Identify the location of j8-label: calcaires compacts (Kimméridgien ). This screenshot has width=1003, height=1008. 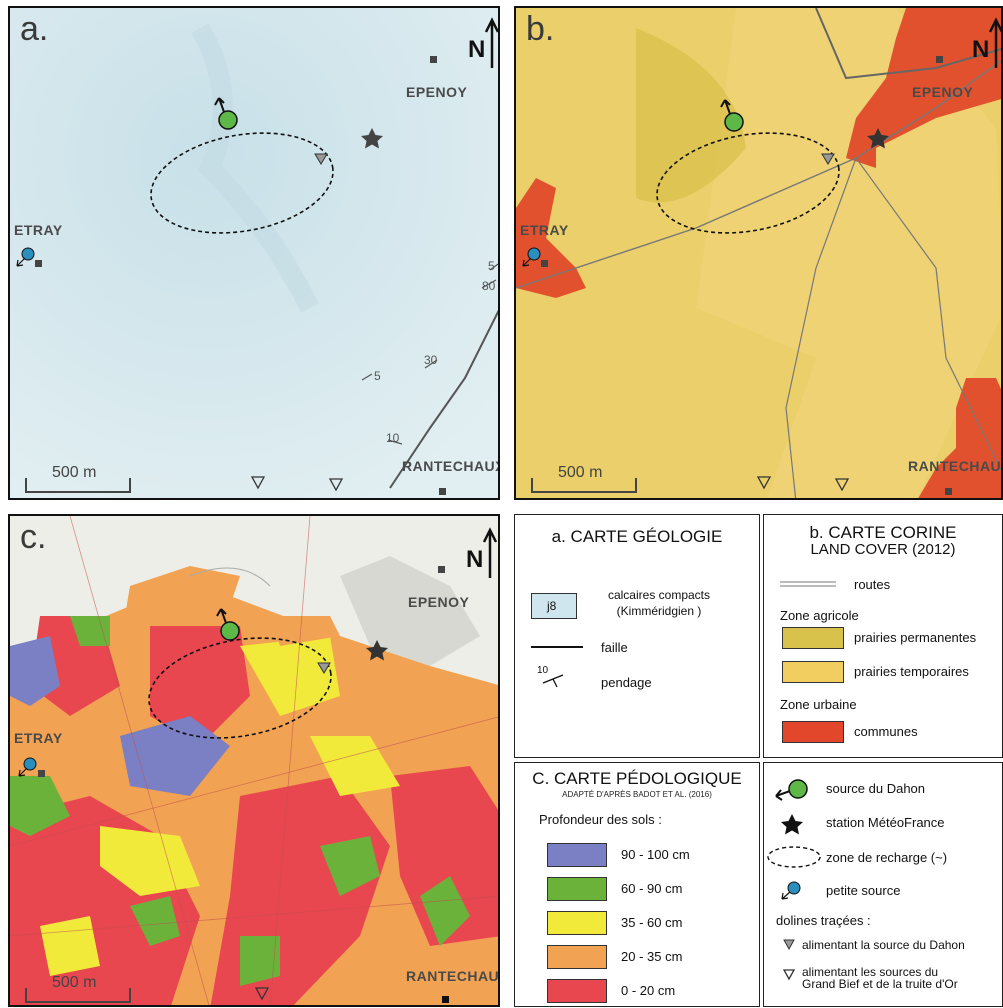
(659, 603).